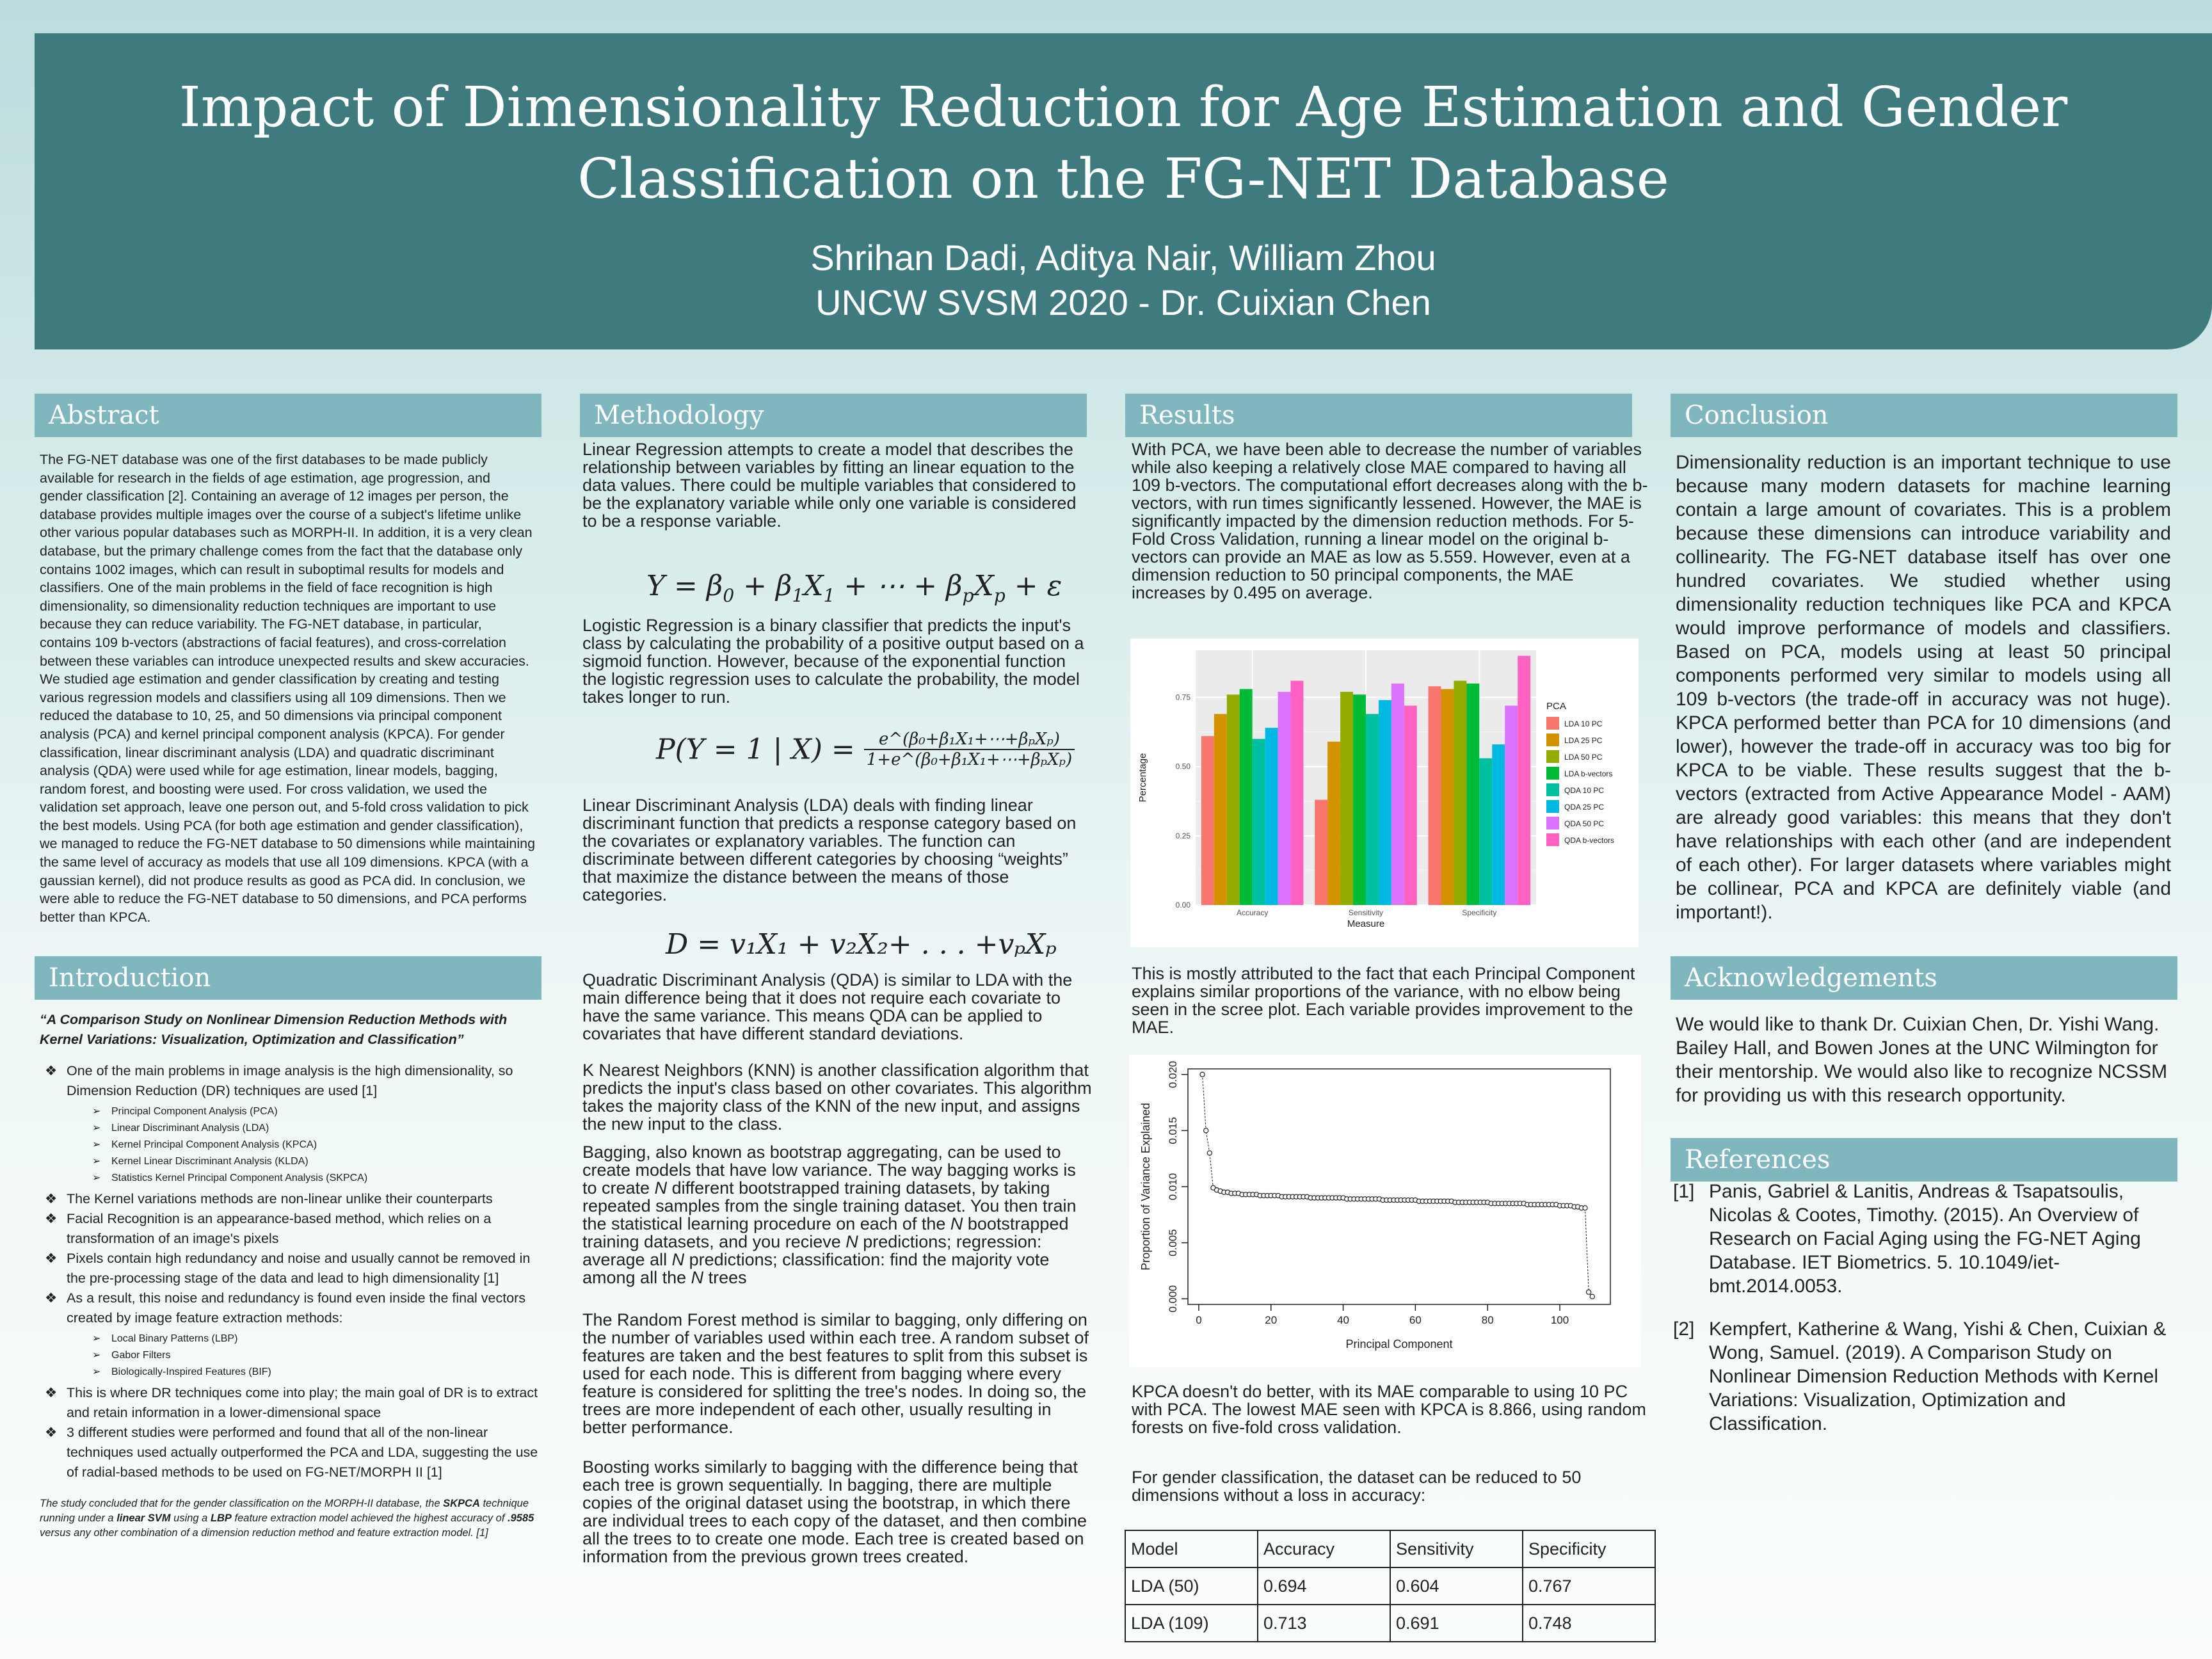 The width and height of the screenshot is (2212, 1659). Describe the element at coordinates (1252, 912) in the screenshot. I see `x-tick-label: Accuracy` at that location.